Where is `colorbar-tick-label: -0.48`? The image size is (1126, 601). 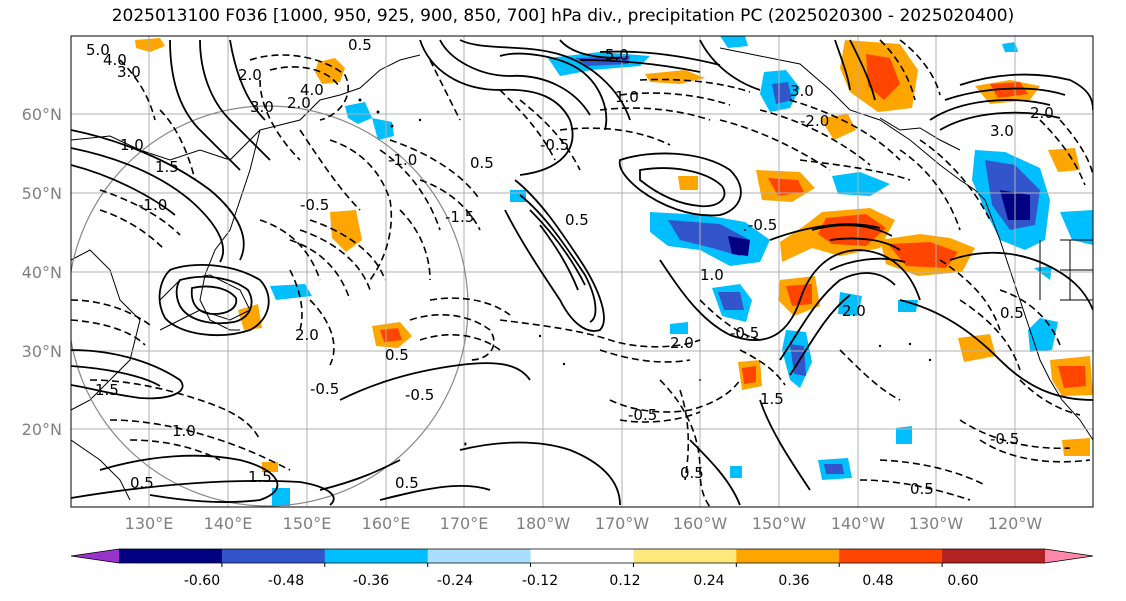 colorbar-tick-label: -0.48 is located at coordinates (286, 581).